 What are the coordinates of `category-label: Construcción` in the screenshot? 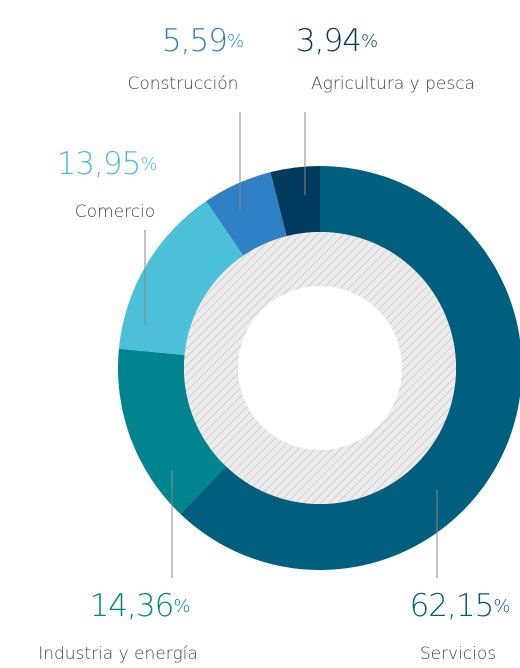 It's located at (183, 84).